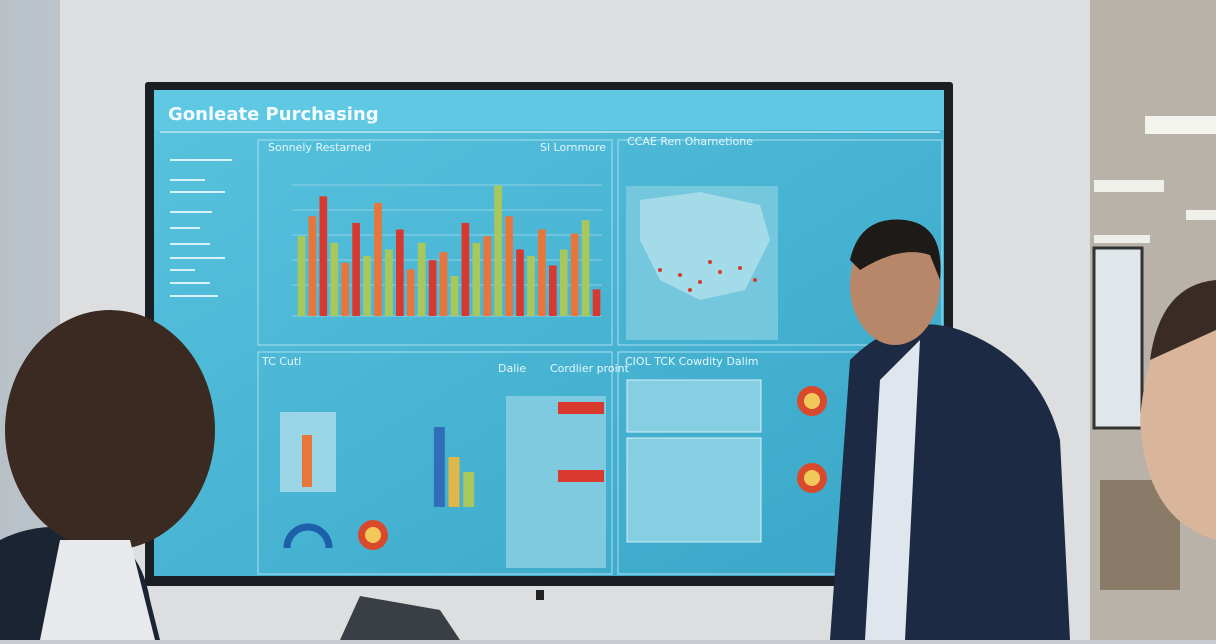 This screenshot has height=644, width=1216. Describe the element at coordinates (573, 147) in the screenshot. I see `panel-title: Sl Lornmore` at that location.